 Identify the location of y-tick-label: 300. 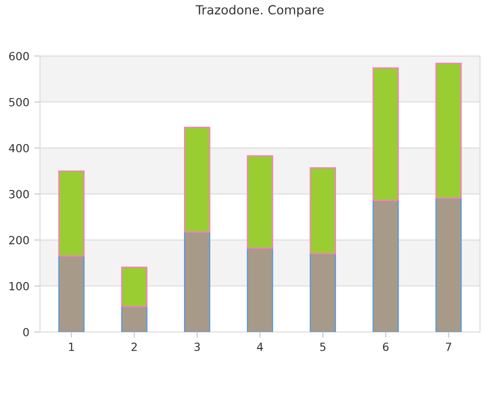
(19, 194).